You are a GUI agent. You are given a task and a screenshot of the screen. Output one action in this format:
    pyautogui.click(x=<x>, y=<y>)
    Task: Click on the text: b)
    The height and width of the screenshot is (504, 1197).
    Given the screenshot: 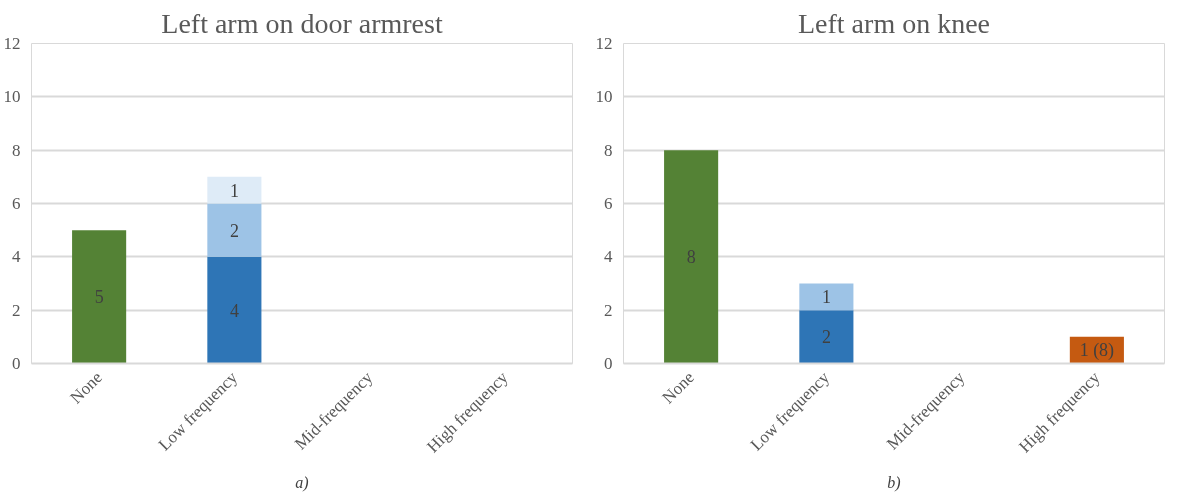 What is the action you would take?
    pyautogui.click(x=894, y=482)
    